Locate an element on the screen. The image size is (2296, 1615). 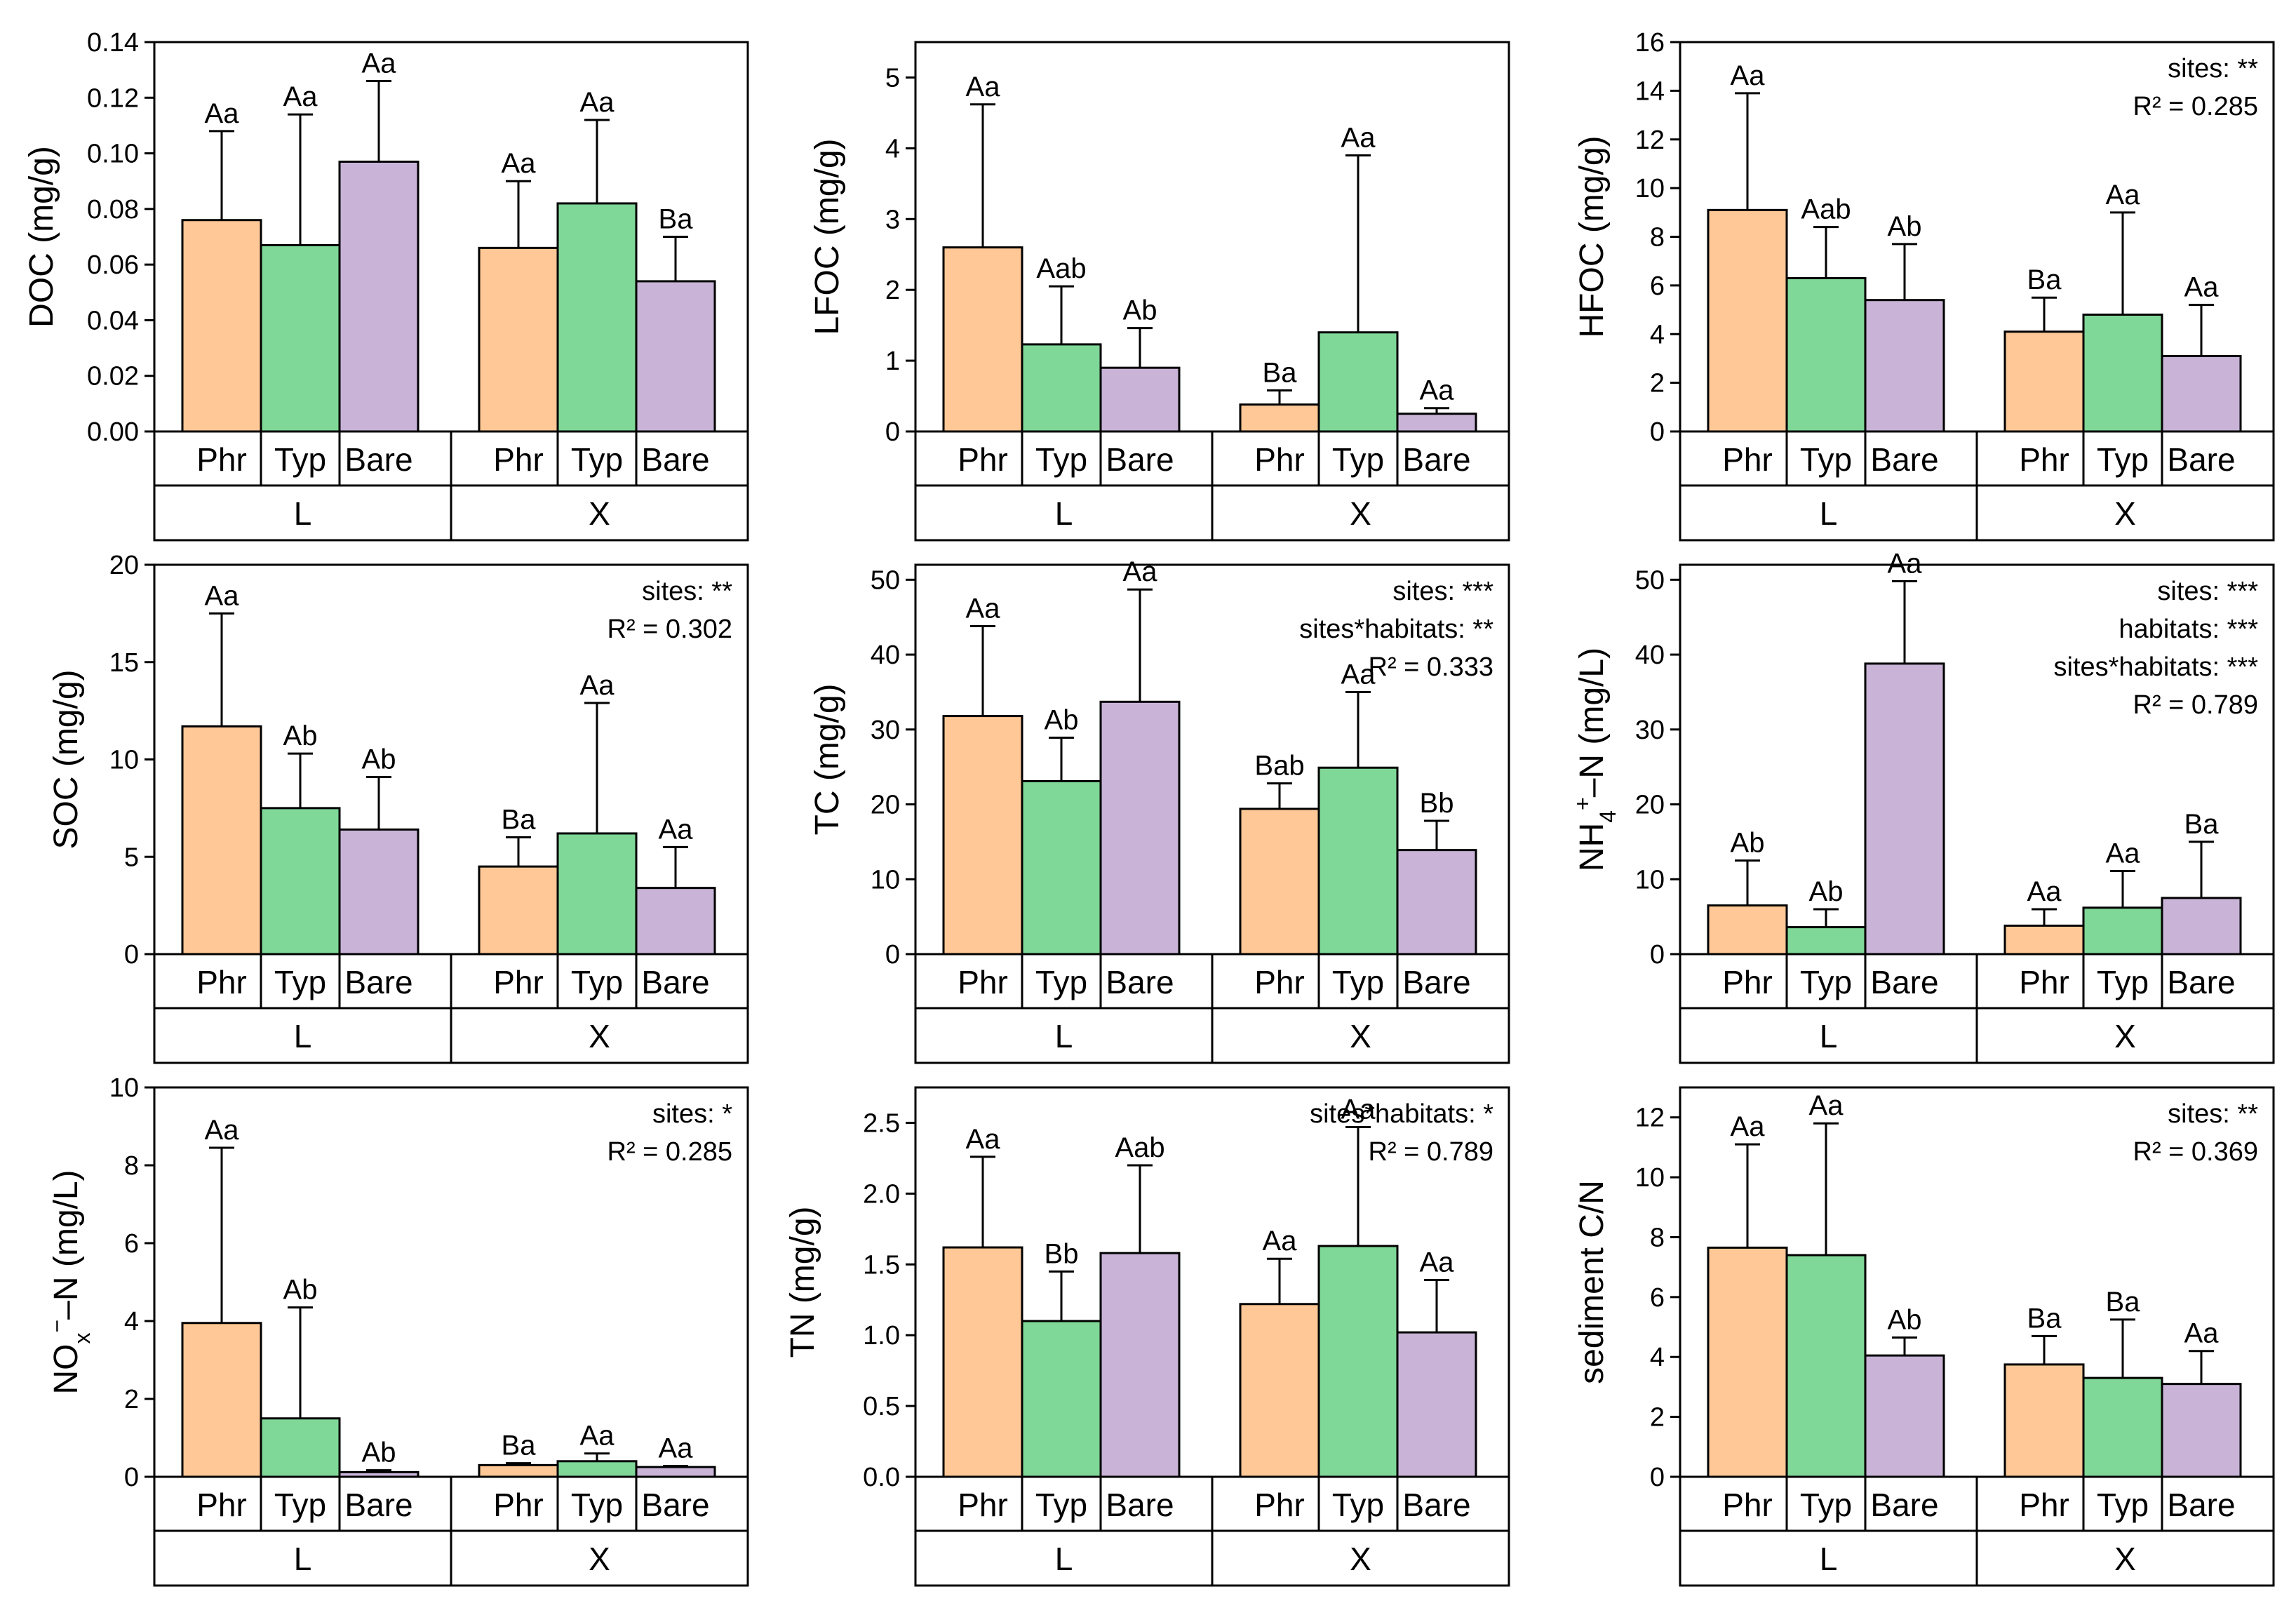
y-tick-label: 12 is located at coordinates (1650, 1118).